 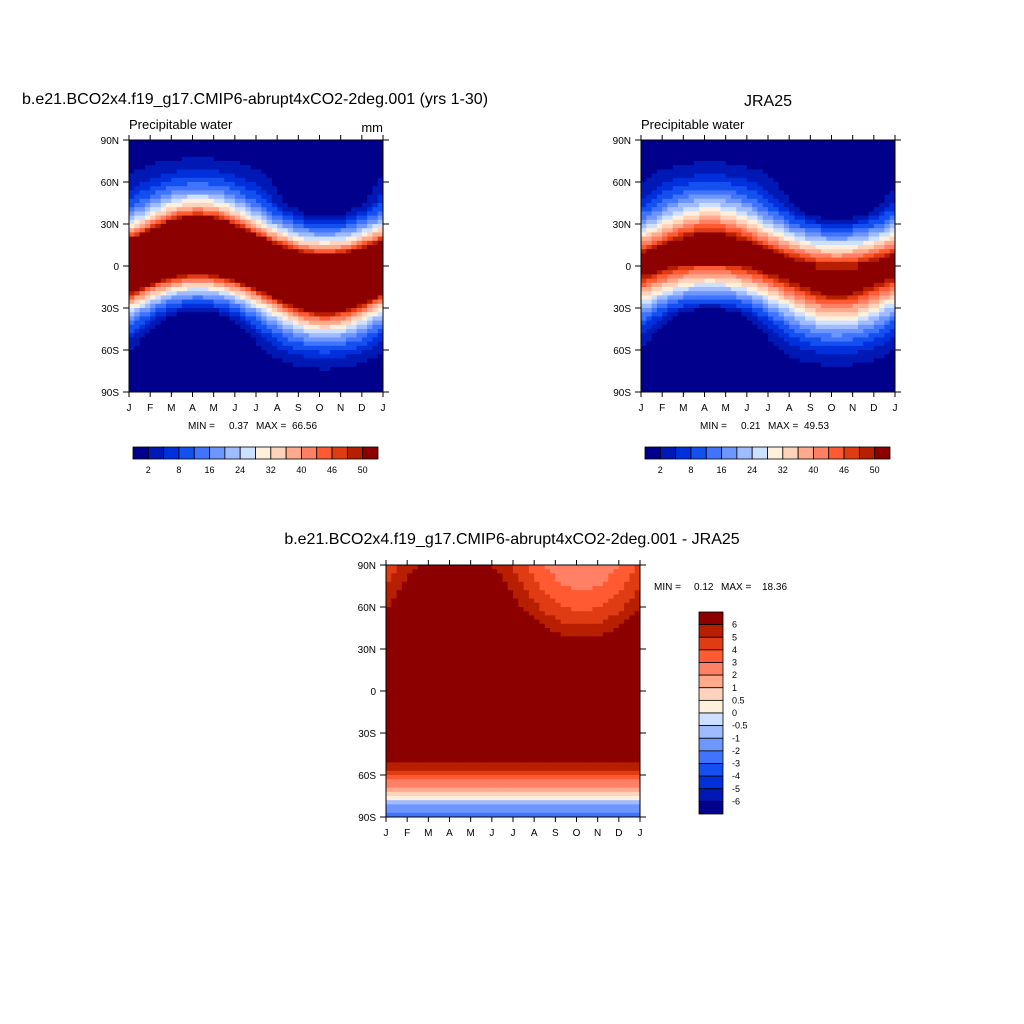 What do you see at coordinates (192, 408) in the screenshot?
I see `x-tick-label: A` at bounding box center [192, 408].